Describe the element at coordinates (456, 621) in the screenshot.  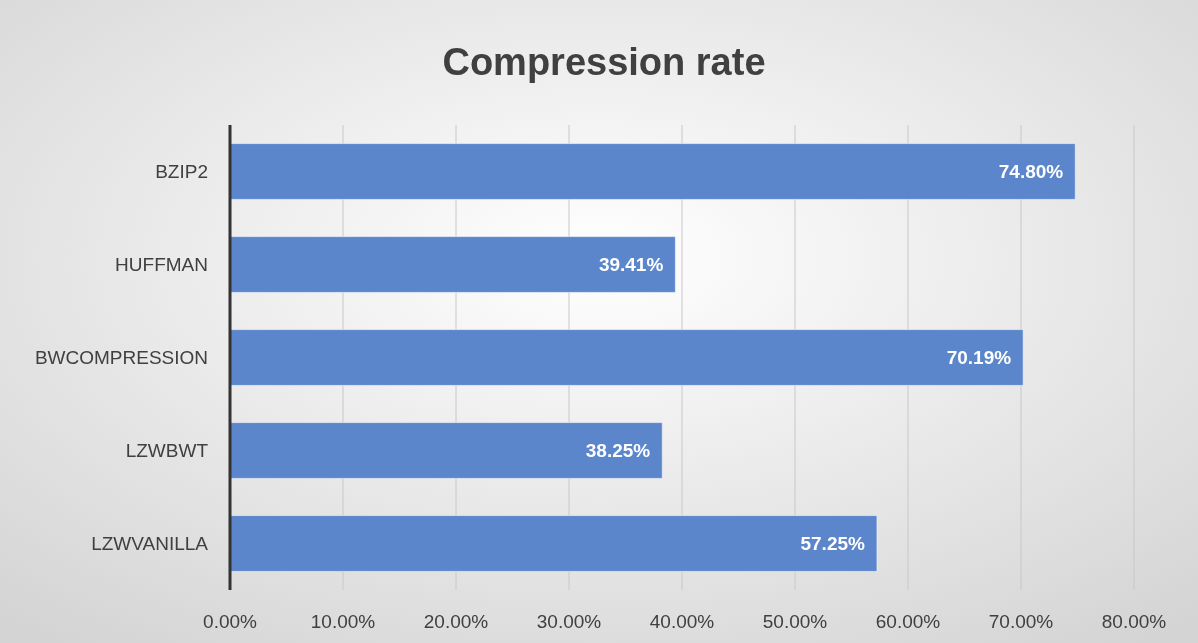
I see `x-tick-label: 20.00%` at that location.